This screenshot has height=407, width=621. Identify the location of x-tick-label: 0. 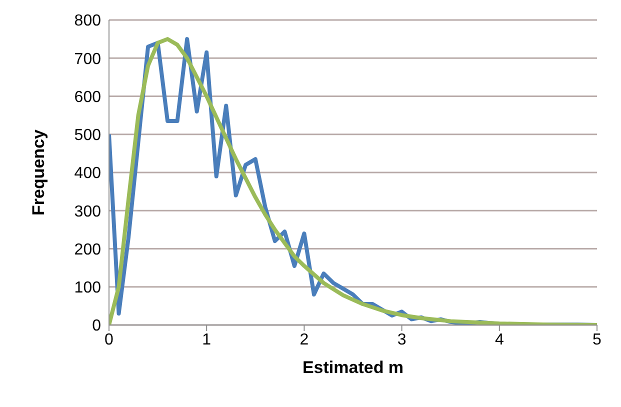
(109, 339).